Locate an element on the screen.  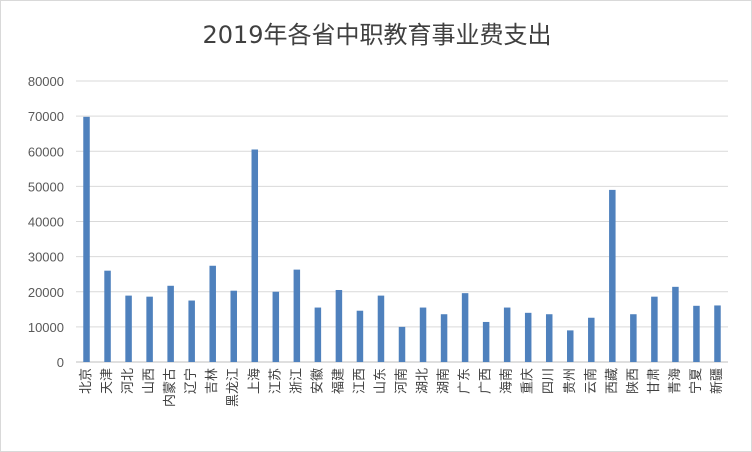
bar-山东 is located at coordinates (381, 328).